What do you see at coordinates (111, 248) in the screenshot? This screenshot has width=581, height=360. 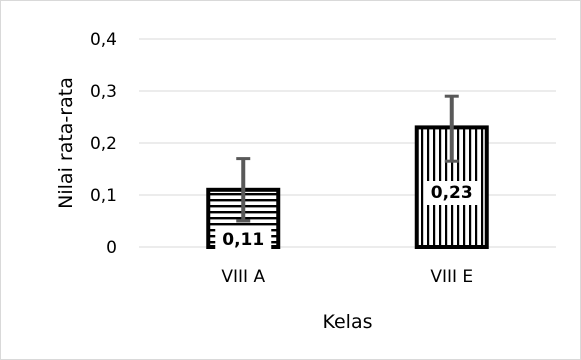 I see `y-tick-label: 0` at bounding box center [111, 248].